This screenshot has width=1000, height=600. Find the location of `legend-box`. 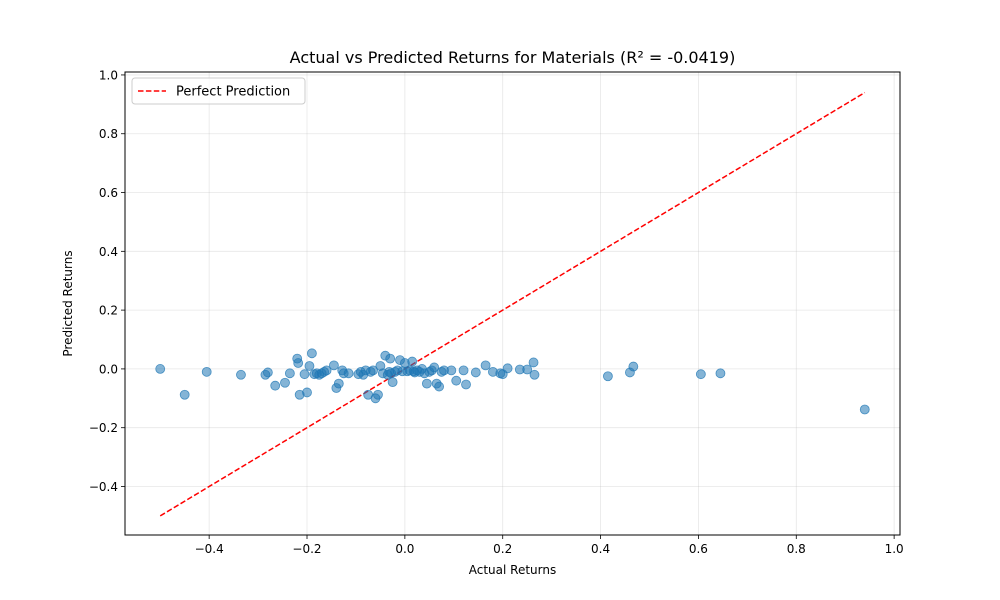

legend-box is located at coordinates (218, 91).